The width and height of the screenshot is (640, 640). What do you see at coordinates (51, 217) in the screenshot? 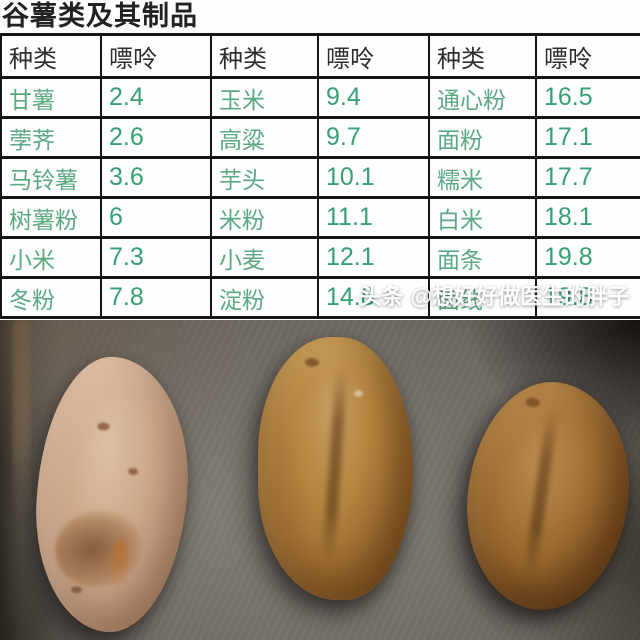
I see `food-name-cell: 树薯粉` at bounding box center [51, 217].